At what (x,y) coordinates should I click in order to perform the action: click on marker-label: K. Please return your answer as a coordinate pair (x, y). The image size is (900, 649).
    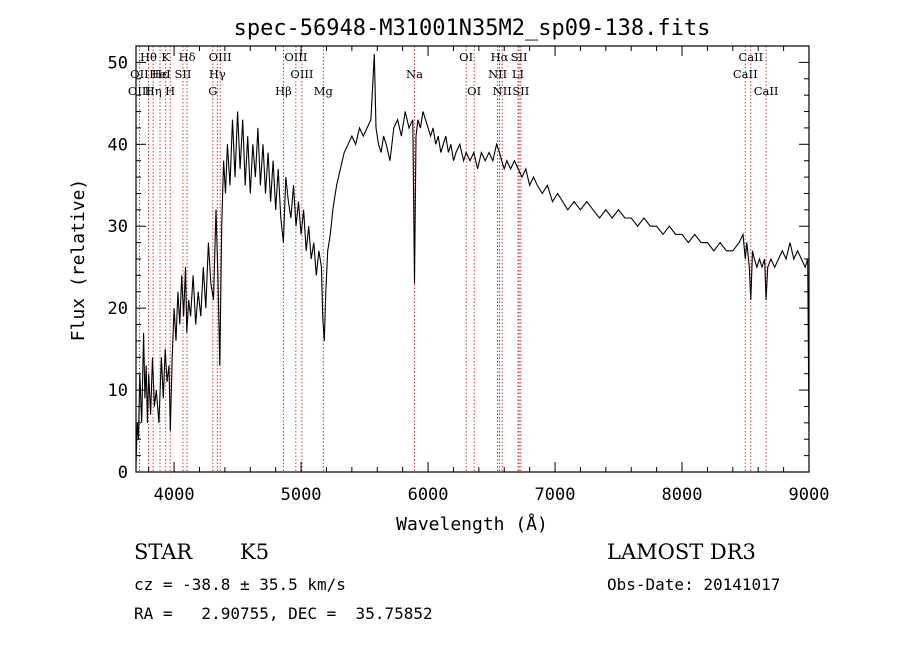
    Looking at the image, I should click on (165, 57).